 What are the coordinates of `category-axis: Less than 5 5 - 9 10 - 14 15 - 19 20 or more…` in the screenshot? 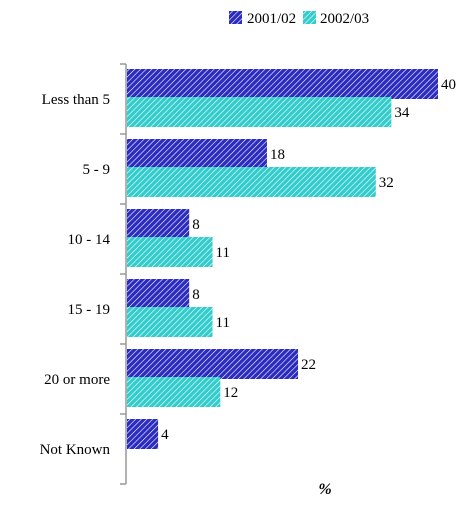 It's located at (83, 274).